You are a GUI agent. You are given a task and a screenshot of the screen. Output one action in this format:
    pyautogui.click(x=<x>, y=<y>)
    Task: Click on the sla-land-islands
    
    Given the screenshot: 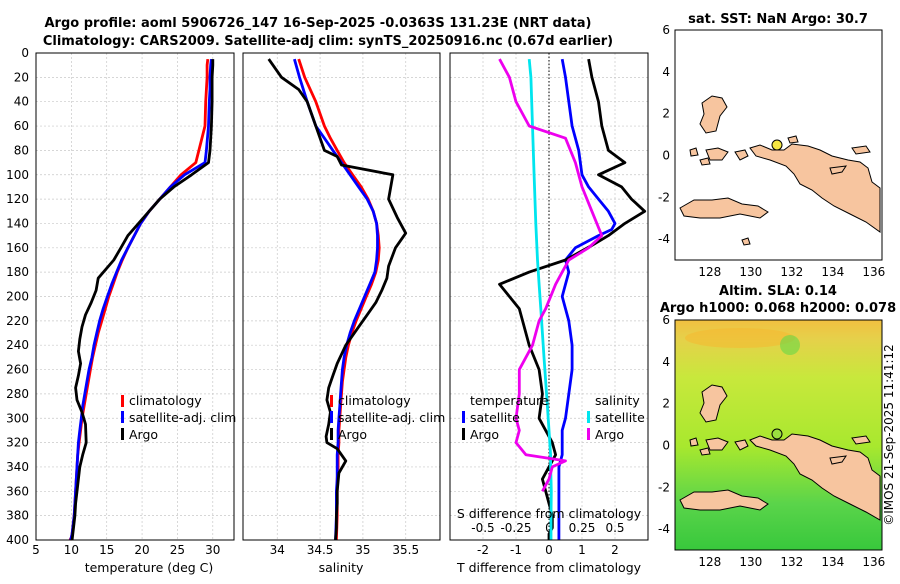 What is the action you would take?
    pyautogui.click(x=780, y=450)
    